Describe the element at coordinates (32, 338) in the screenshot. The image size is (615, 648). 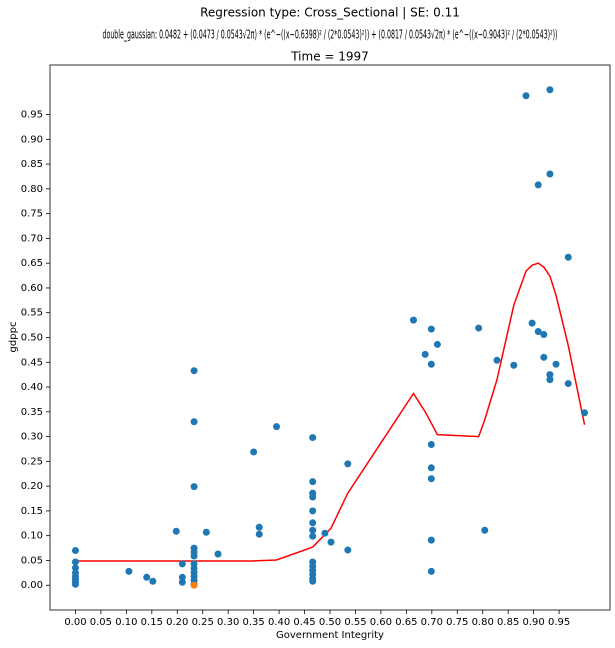
I see `y-tick-label: 0.50` at that location.